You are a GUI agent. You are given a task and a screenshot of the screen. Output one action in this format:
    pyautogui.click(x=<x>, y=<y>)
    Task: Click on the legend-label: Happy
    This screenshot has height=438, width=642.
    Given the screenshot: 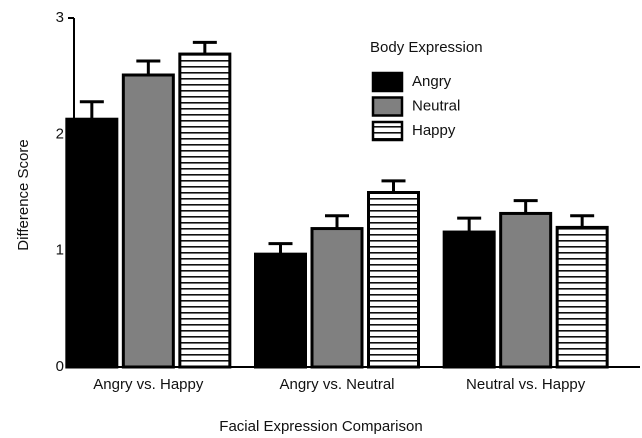 What is the action you would take?
    pyautogui.click(x=434, y=130)
    